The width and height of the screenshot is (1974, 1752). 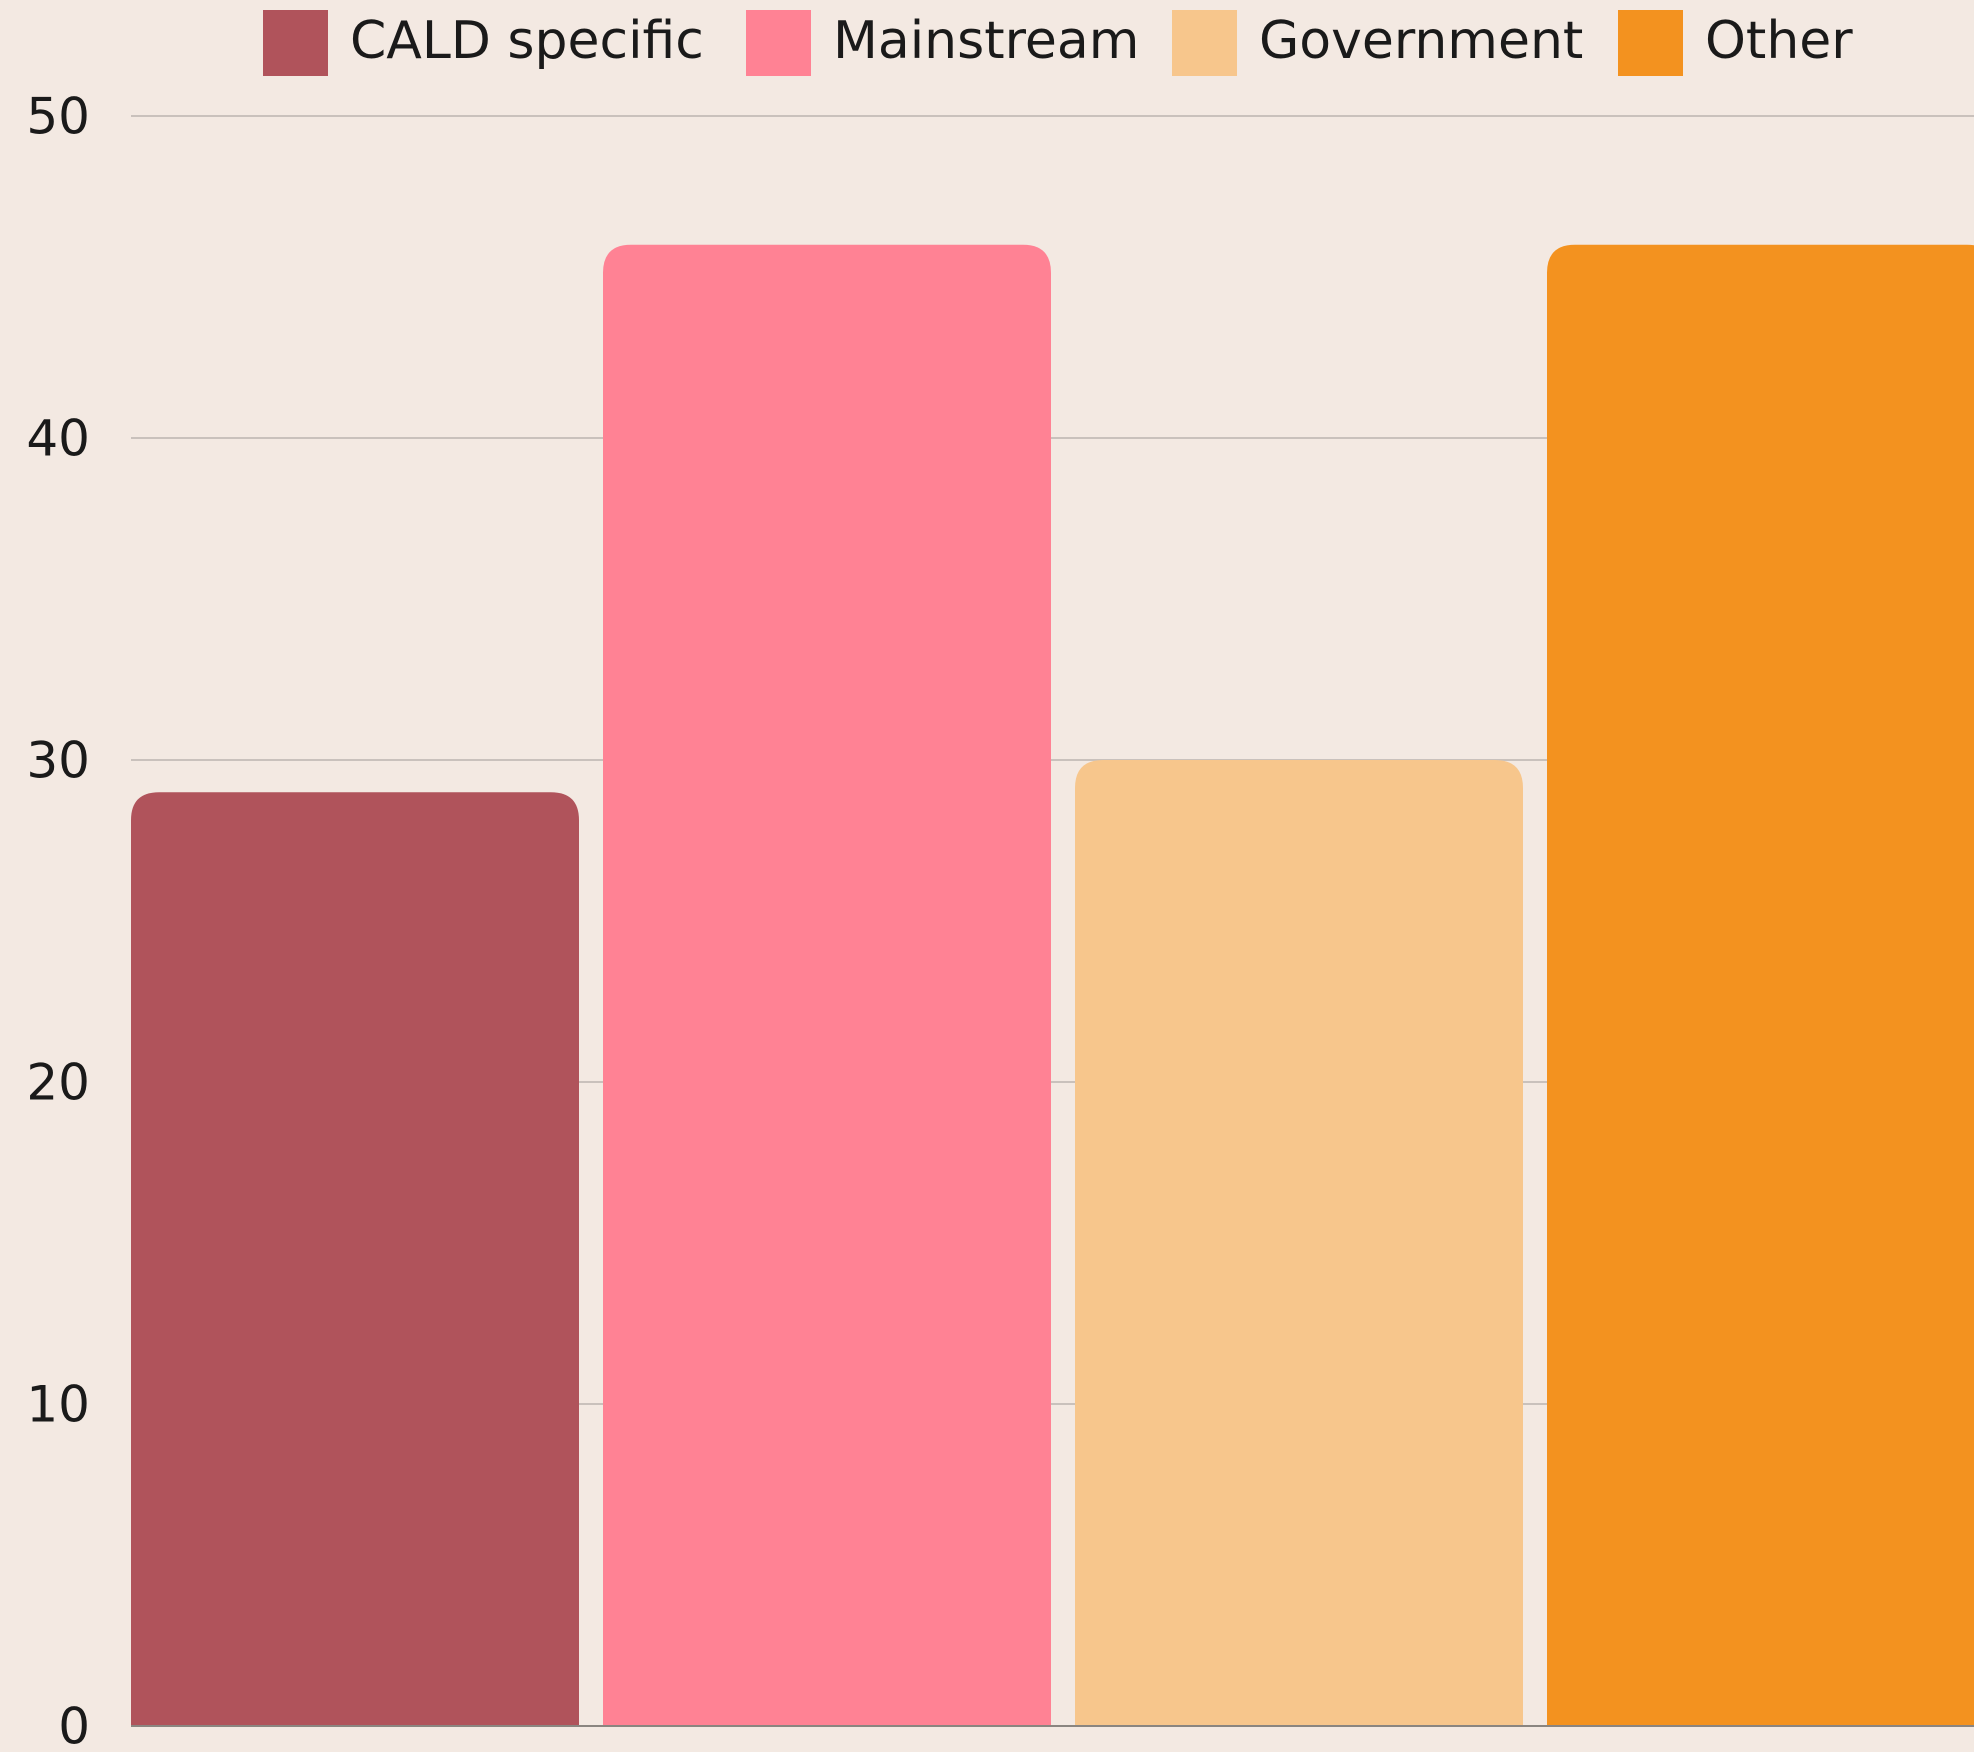 What do you see at coordinates (74, 1725) in the screenshot?
I see `y-tick-label: 0` at bounding box center [74, 1725].